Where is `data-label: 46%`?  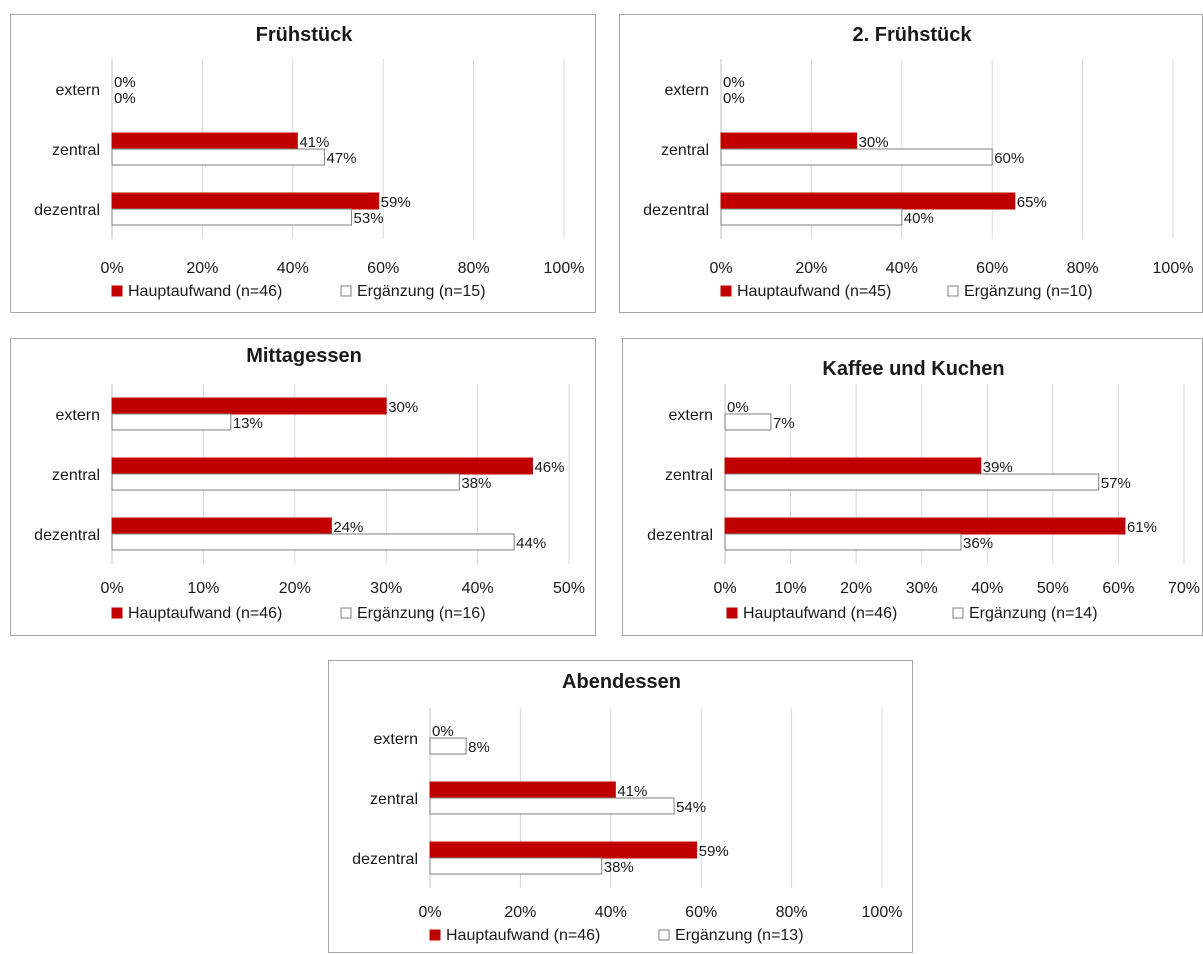 data-label: 46% is located at coordinates (549, 467).